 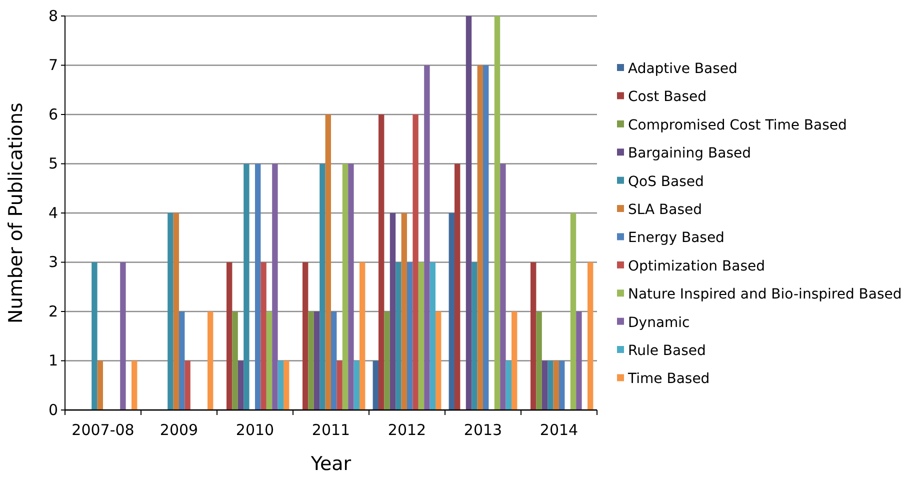 I want to click on x-tick-label: 2014, so click(x=559, y=430).